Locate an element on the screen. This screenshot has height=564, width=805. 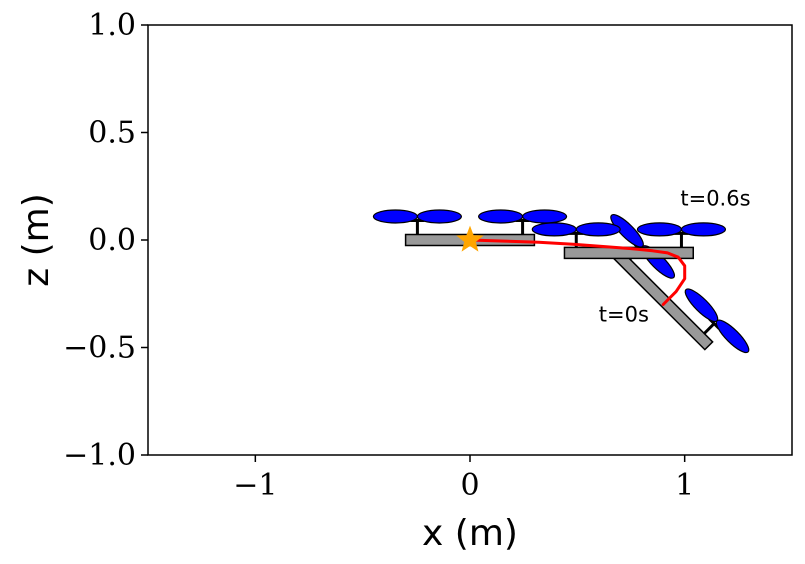
annotation-0: t=0s is located at coordinates (624, 315).